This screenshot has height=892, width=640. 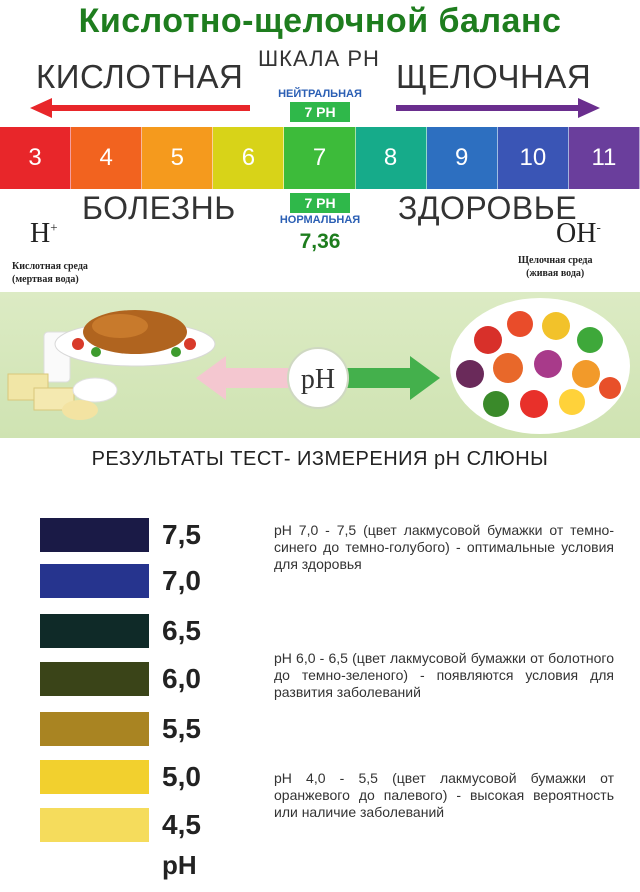 I want to click on ion-oh-symbol: OH, so click(x=576, y=233).